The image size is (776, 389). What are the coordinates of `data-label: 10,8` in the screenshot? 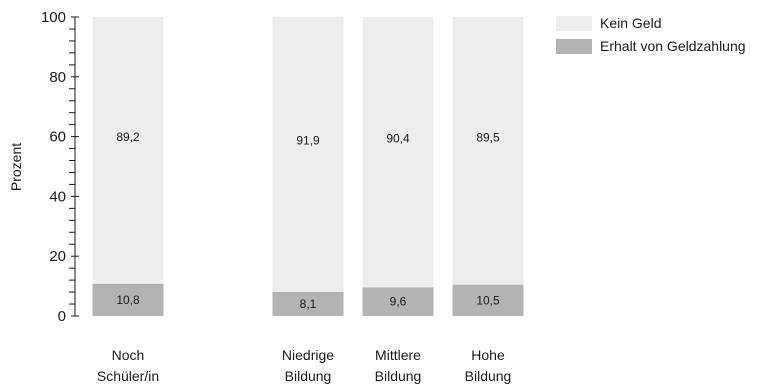 It's located at (128, 300).